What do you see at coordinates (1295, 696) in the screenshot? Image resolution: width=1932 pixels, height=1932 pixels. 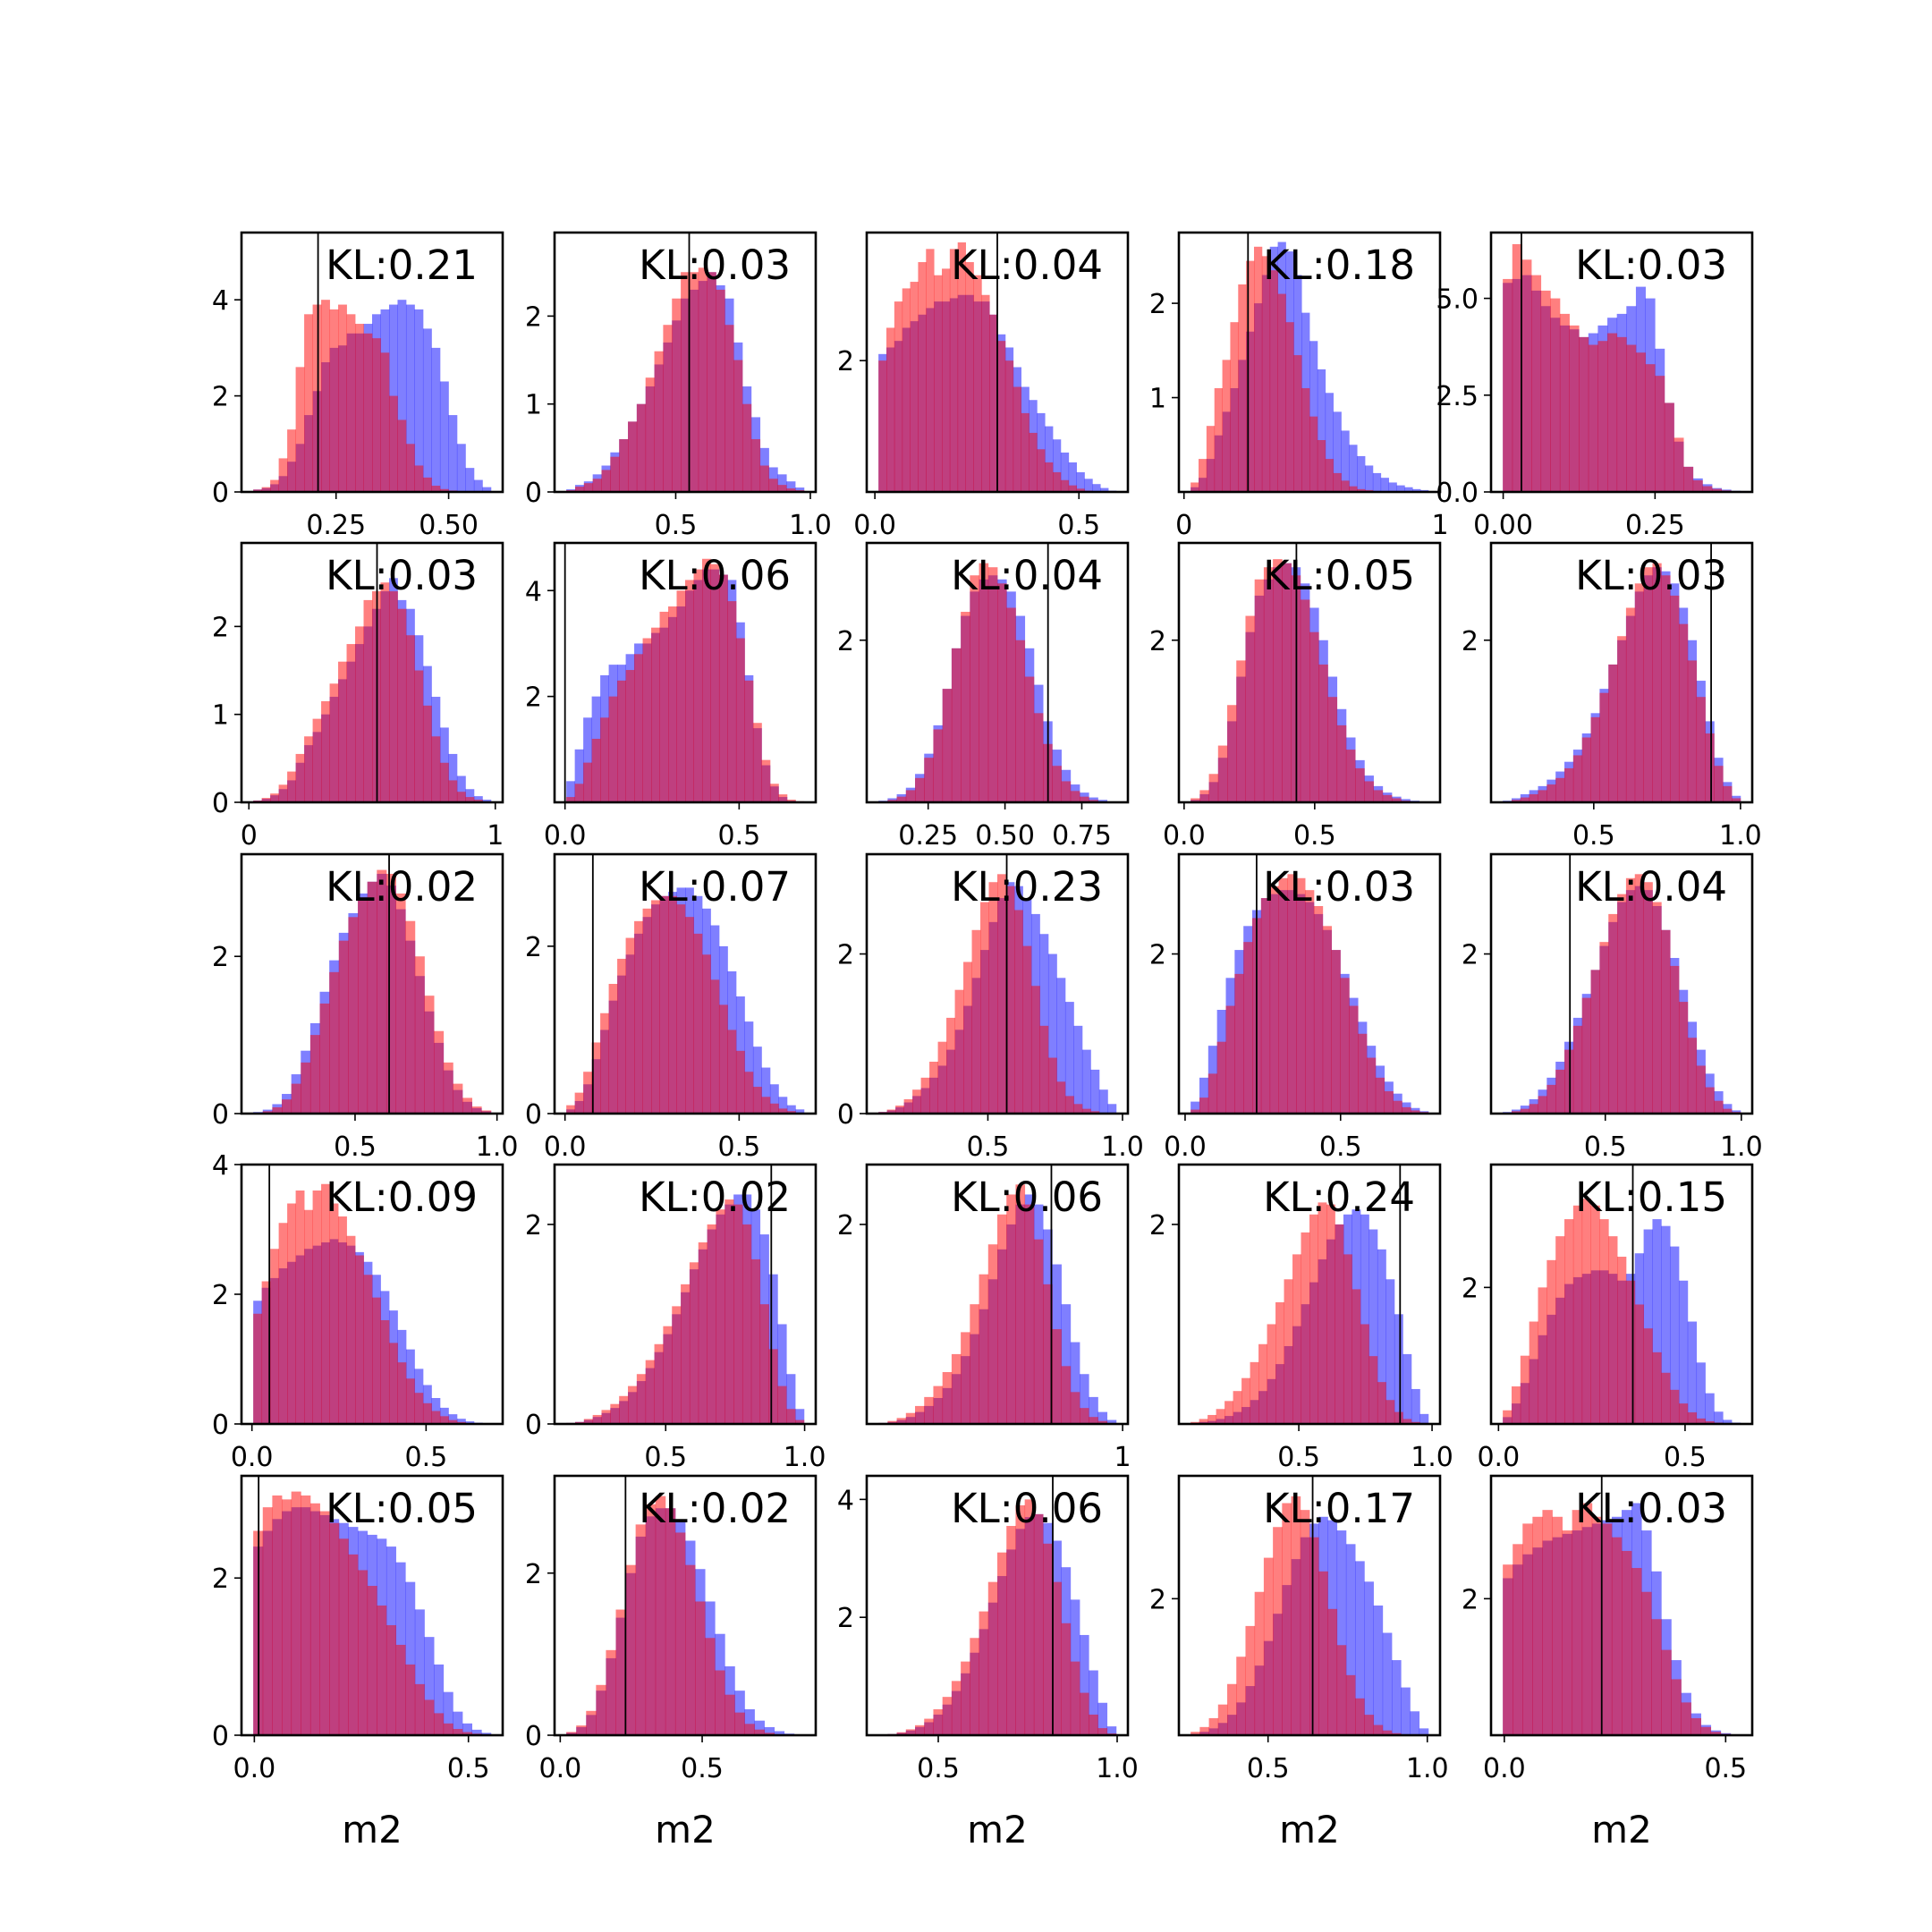 I see `subplot-9: 2 0.0 0.5 KL:0.05` at bounding box center [1295, 696].